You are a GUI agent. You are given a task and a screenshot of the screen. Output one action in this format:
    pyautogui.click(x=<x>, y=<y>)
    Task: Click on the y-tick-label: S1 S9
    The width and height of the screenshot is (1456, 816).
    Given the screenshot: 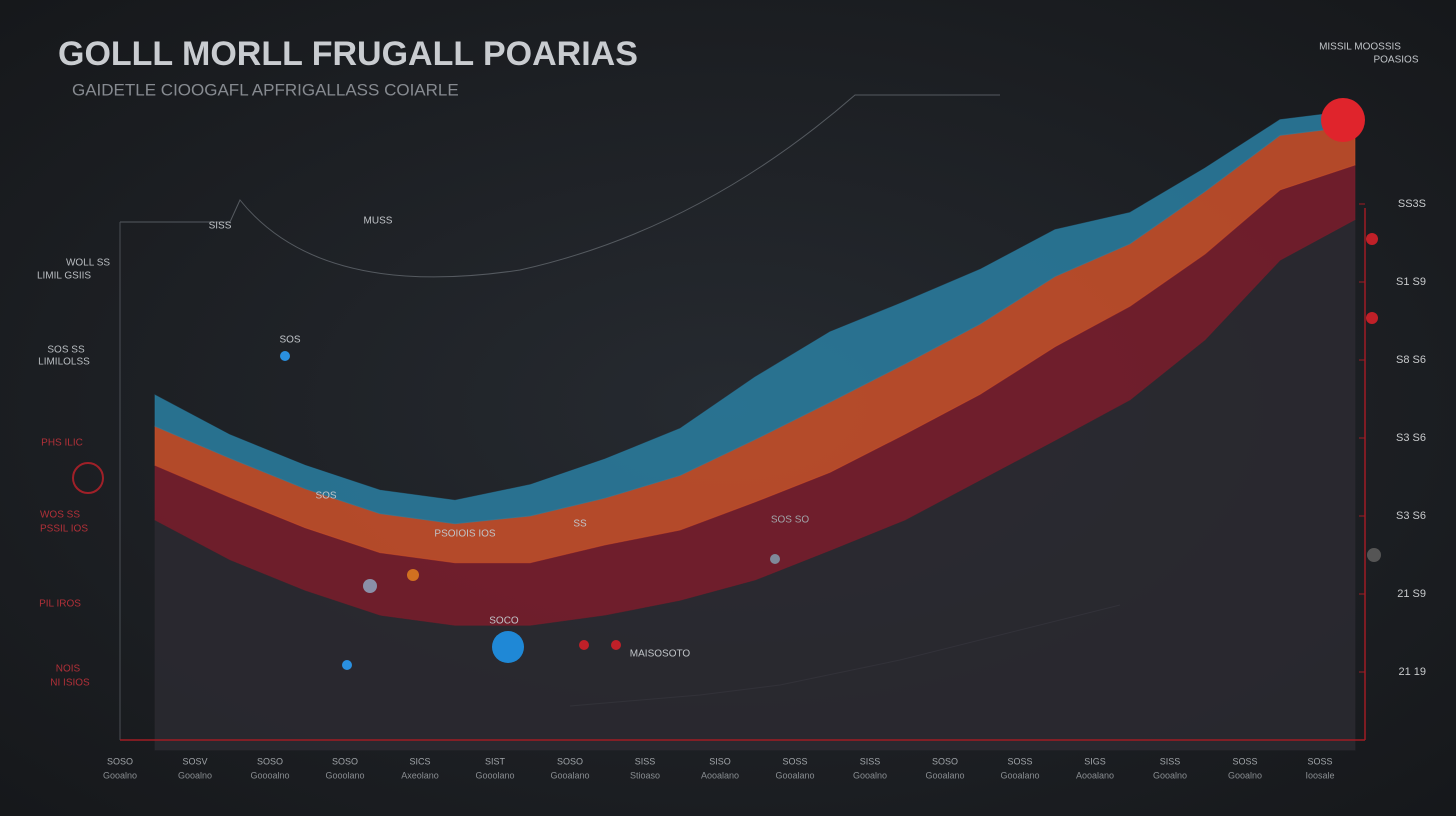 What is the action you would take?
    pyautogui.click(x=1411, y=282)
    